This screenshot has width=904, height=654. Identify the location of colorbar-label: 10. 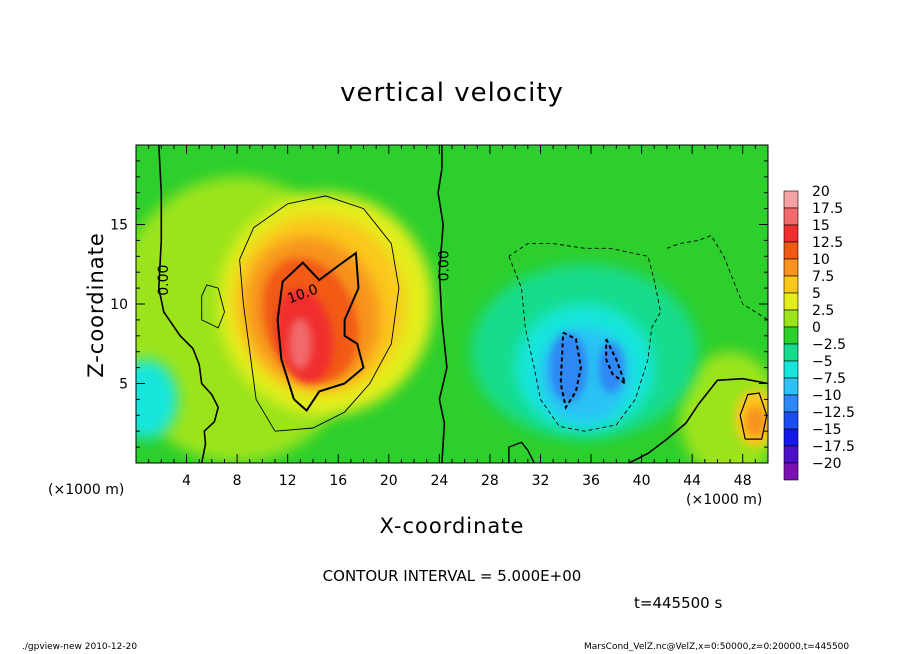
(821, 260).